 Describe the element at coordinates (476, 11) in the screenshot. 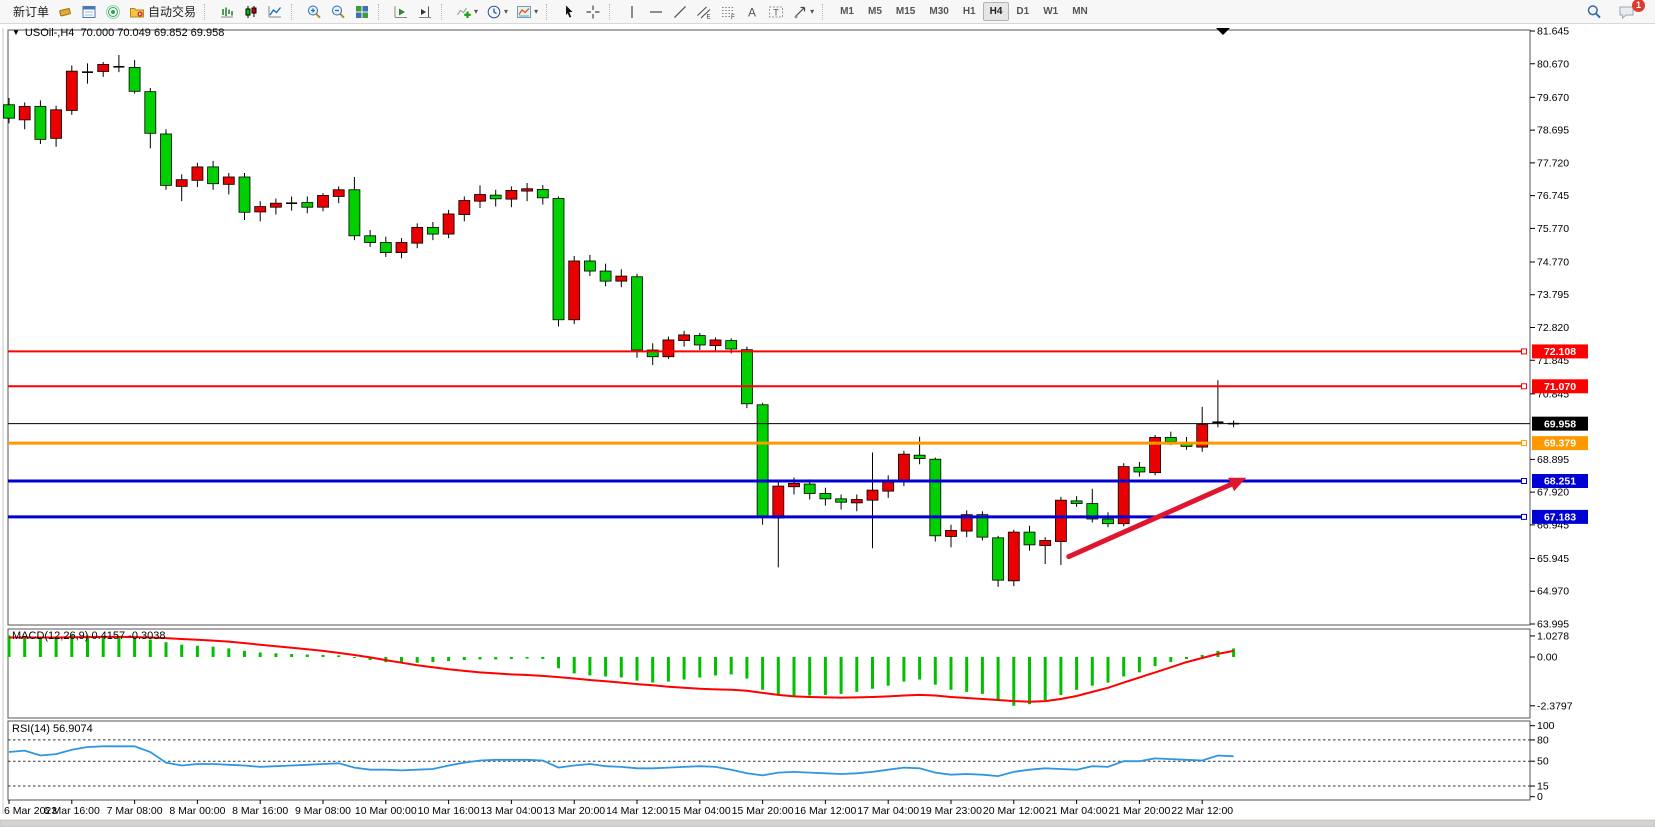

I see `indicators-dropdown-caret: ▾` at that location.